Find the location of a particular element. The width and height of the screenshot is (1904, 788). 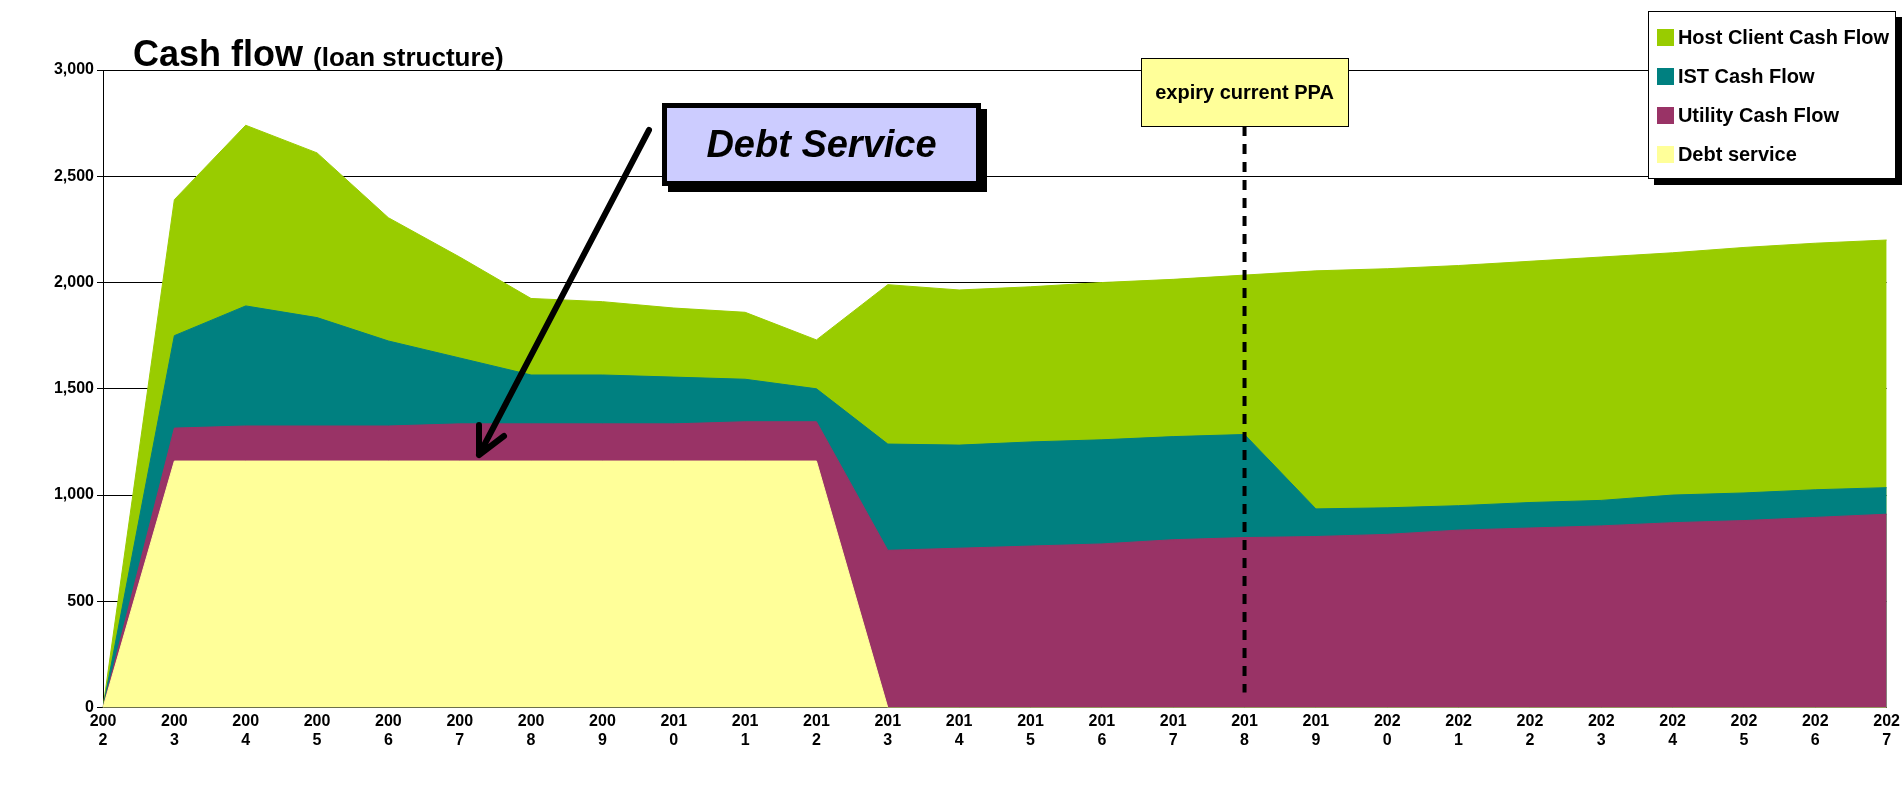

x-tick-label: 2026 is located at coordinates (1815, 729).